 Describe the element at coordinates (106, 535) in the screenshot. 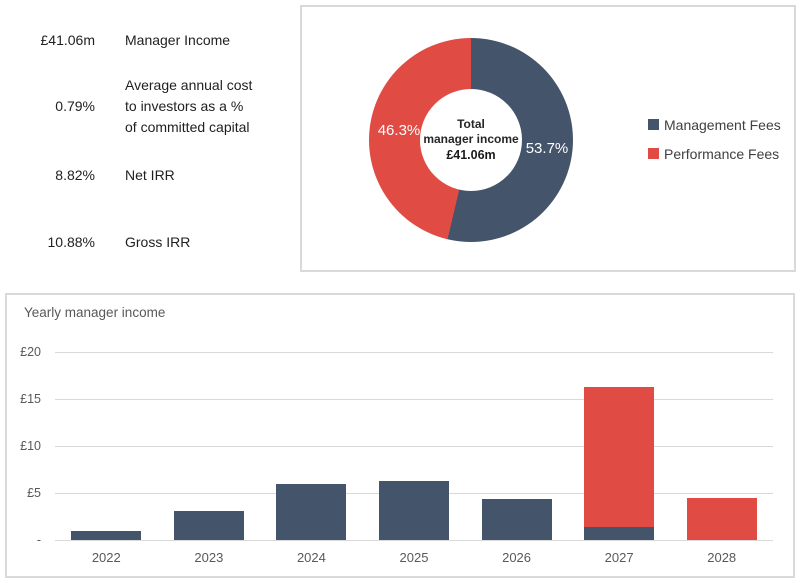

I see `bar-segment-2022-management-fees` at that location.